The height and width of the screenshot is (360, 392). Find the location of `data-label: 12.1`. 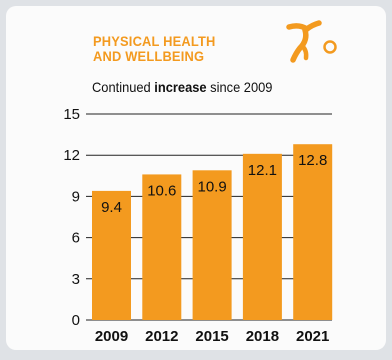

data-label: 12.1 is located at coordinates (262, 170).